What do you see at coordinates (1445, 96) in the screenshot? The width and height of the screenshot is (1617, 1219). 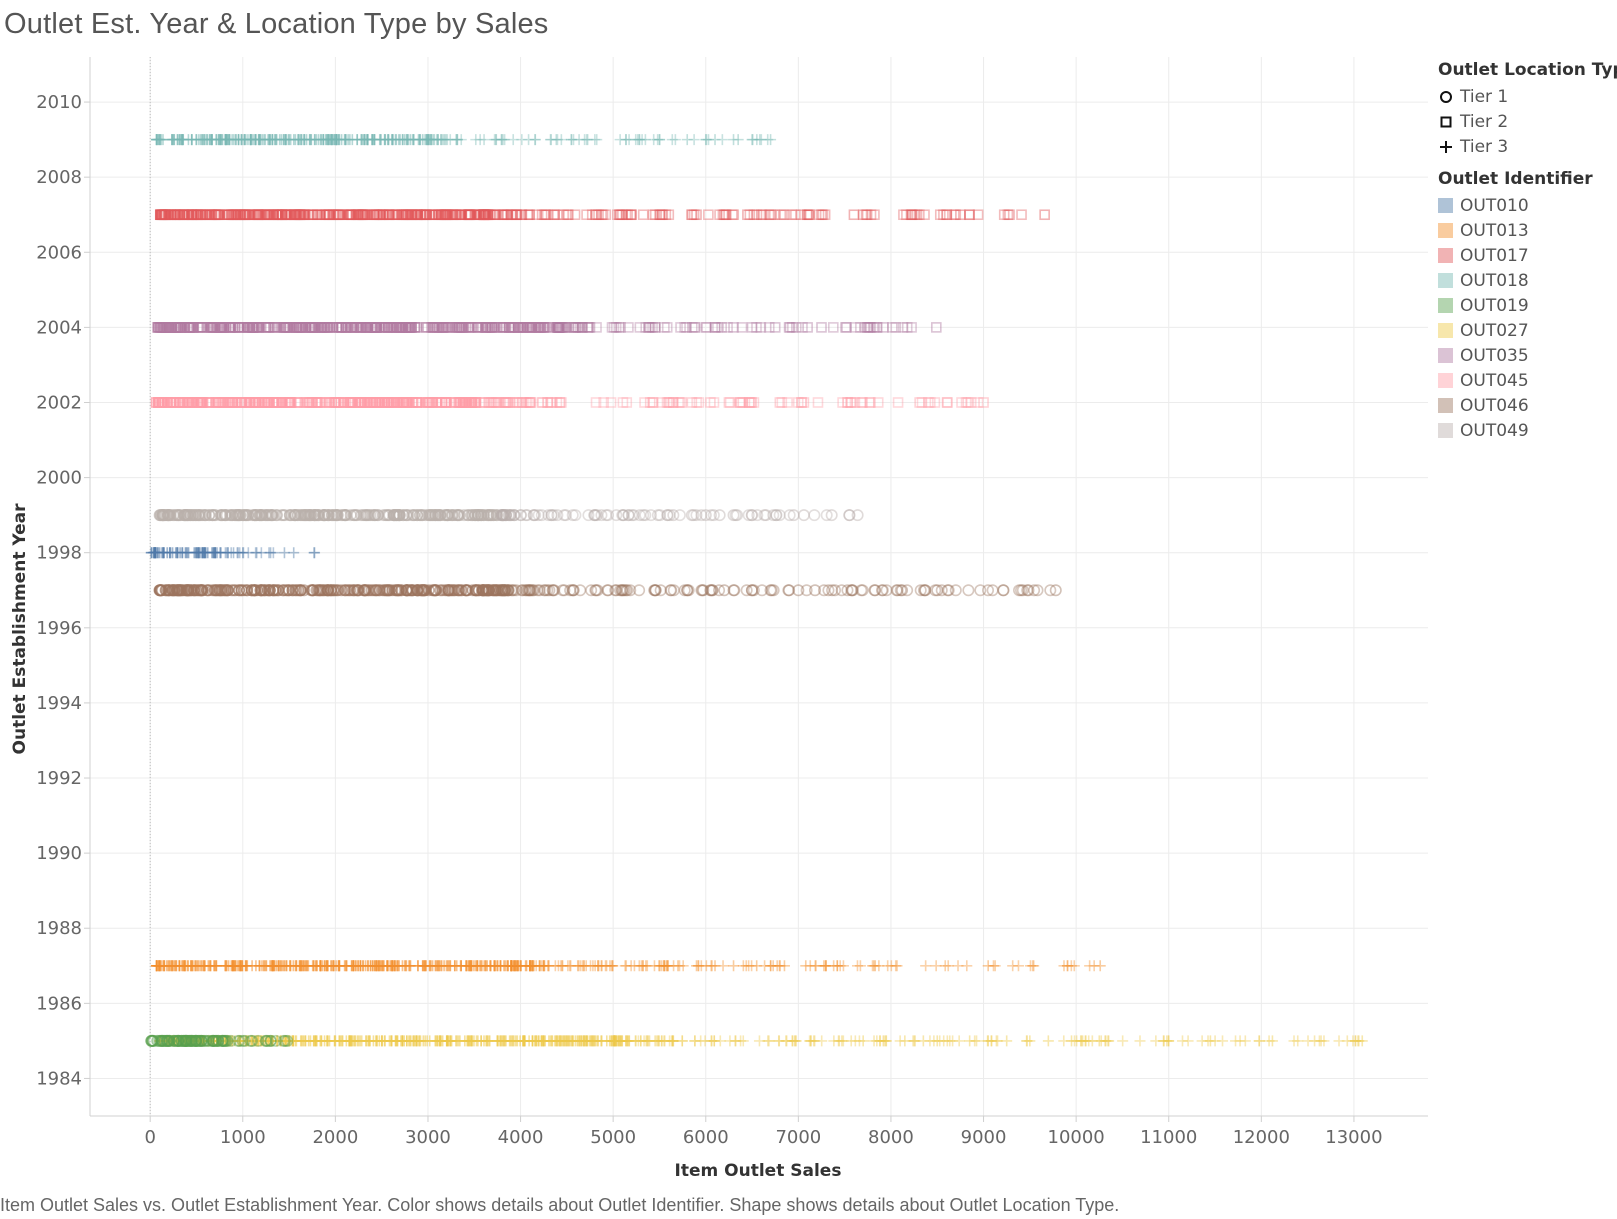 I see `circle-icon` at bounding box center [1445, 96].